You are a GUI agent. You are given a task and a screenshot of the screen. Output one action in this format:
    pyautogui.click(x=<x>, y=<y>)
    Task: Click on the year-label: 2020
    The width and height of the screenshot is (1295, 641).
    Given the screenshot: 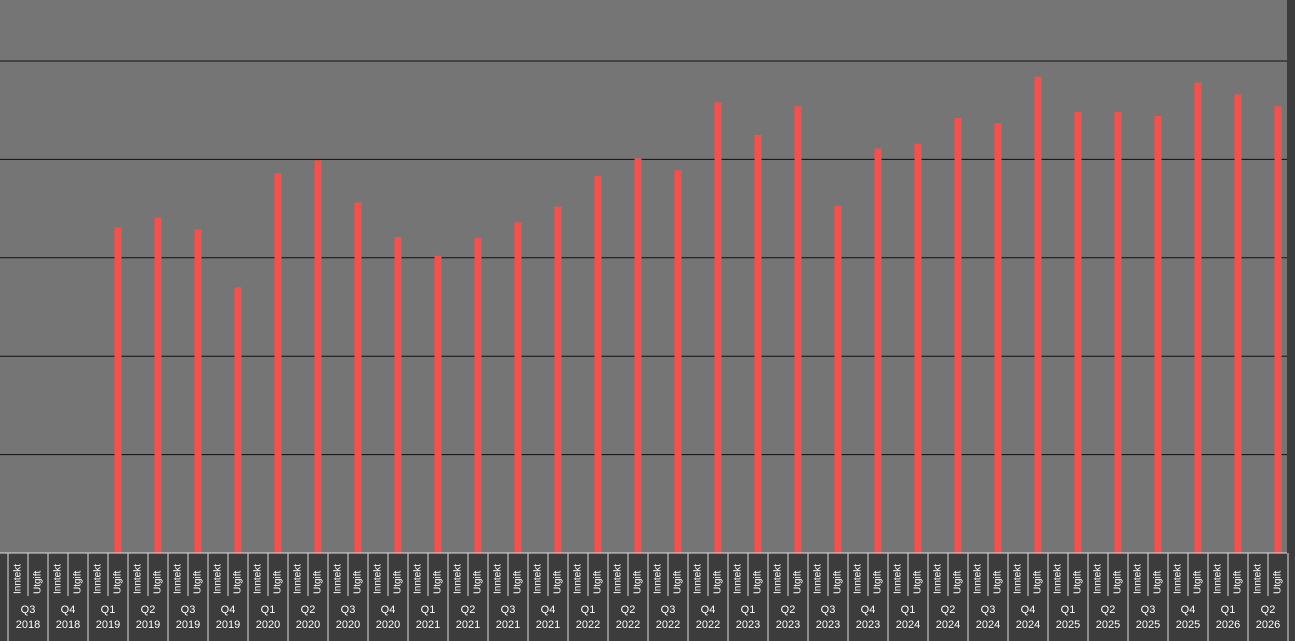 What is the action you would take?
    pyautogui.click(x=308, y=625)
    